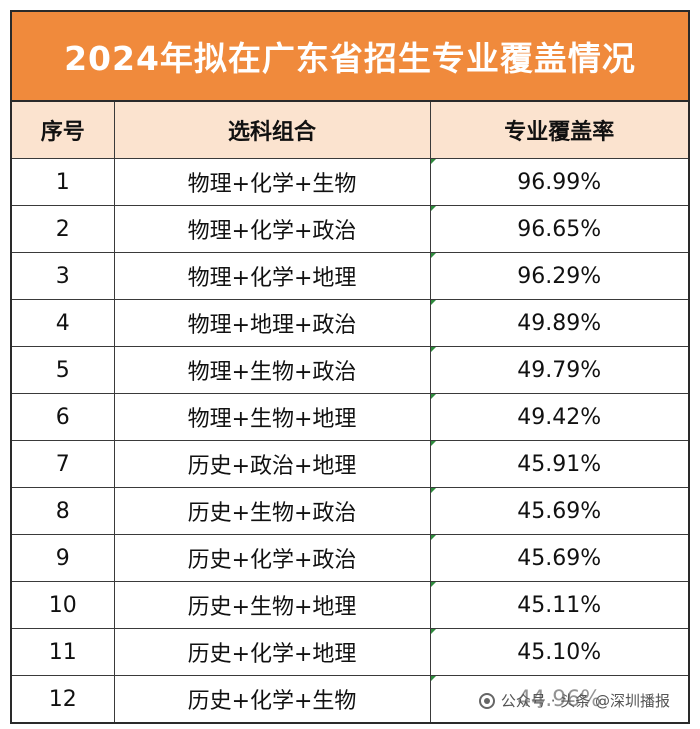  What do you see at coordinates (63, 464) in the screenshot?
I see `row-number: 7` at bounding box center [63, 464].